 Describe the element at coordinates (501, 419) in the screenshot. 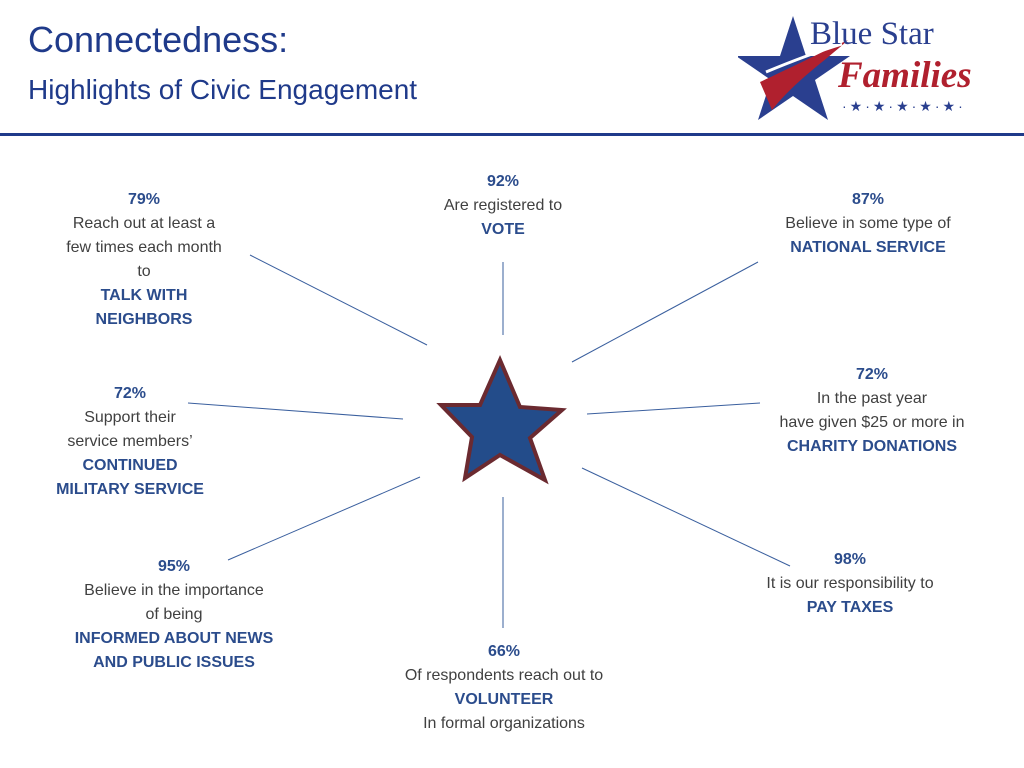

I see `center-star-icon` at that location.